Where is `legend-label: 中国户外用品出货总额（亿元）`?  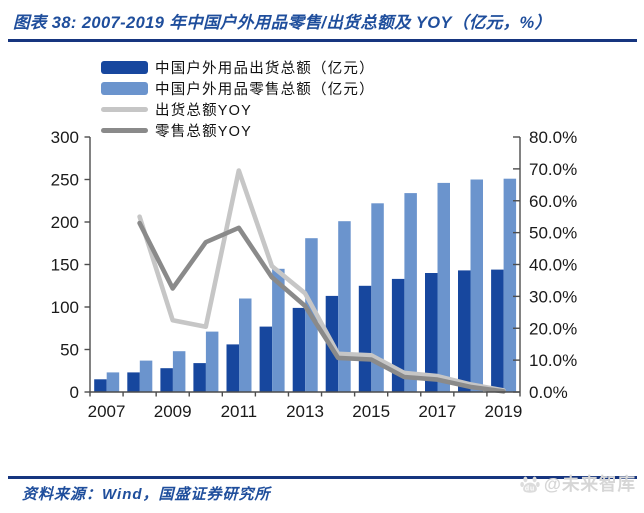 legend-label: 中国户外用品出货总额（亿元） is located at coordinates (265, 69).